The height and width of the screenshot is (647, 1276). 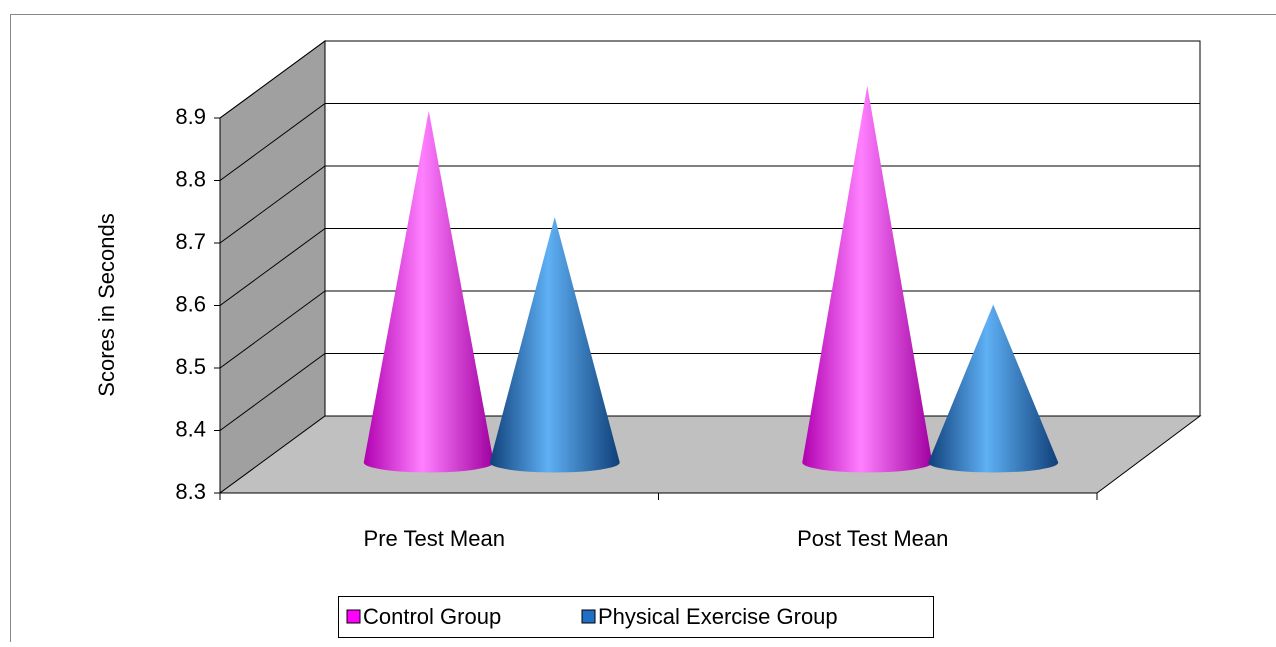 What do you see at coordinates (434, 538) in the screenshot?
I see `x-tick-label: Pre Test Mean` at bounding box center [434, 538].